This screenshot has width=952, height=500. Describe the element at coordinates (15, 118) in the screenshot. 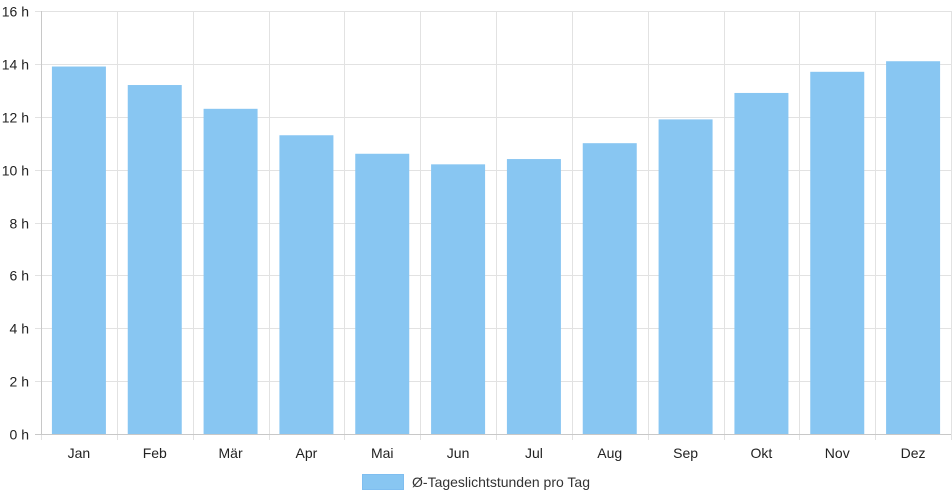

I see `y-tick-label: 12 h` at that location.